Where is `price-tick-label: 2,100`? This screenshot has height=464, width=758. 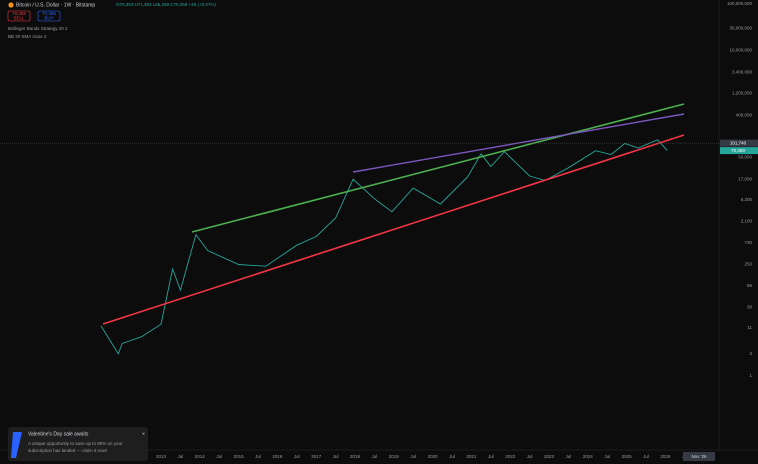
price-tick-label: 2,100 is located at coordinates (747, 221).